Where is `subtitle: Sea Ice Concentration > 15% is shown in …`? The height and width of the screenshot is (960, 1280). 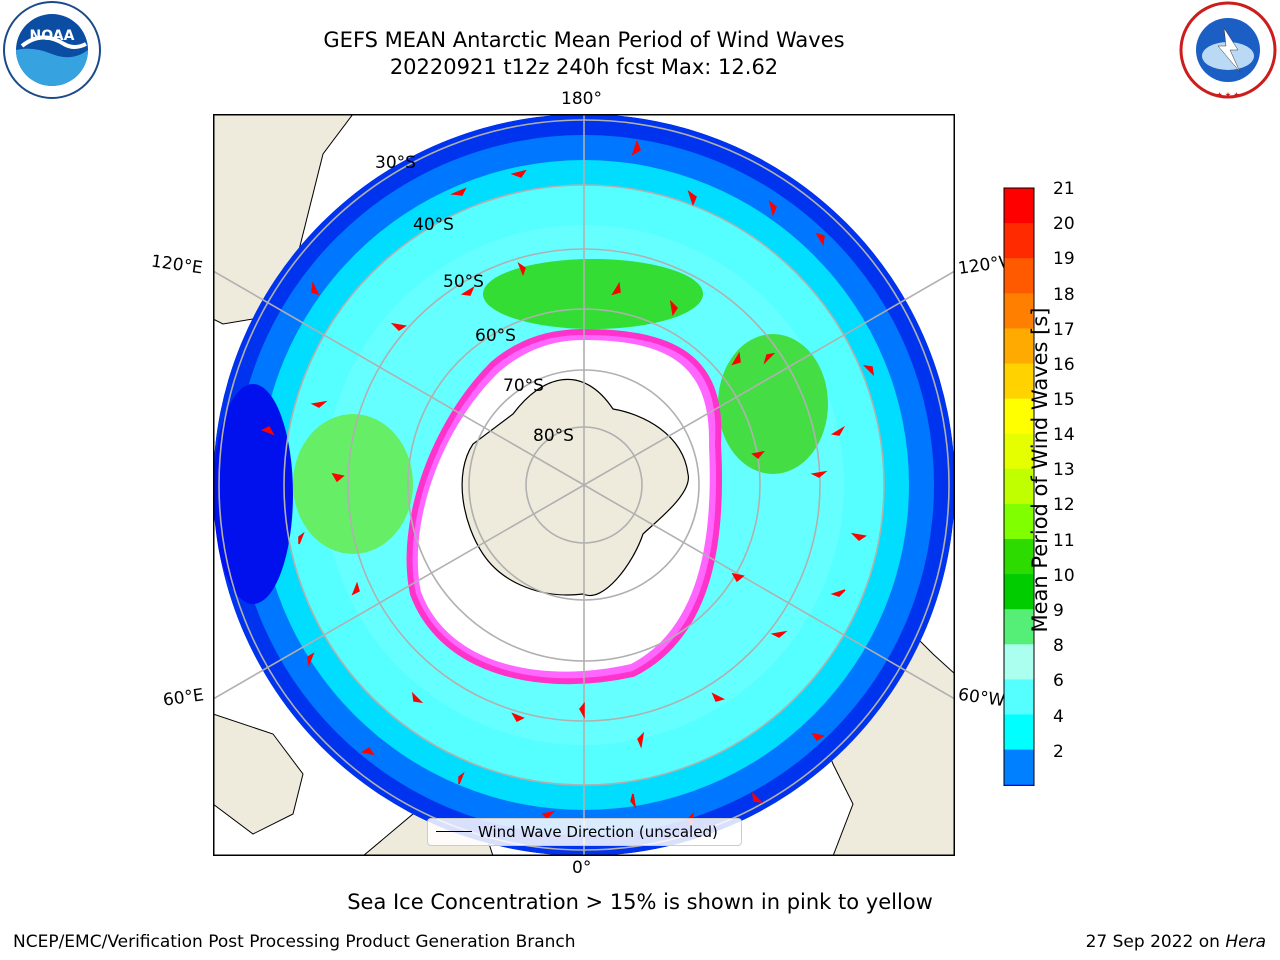
subtitle: Sea Ice Concentration > 15% is shown in … is located at coordinates (640, 902).